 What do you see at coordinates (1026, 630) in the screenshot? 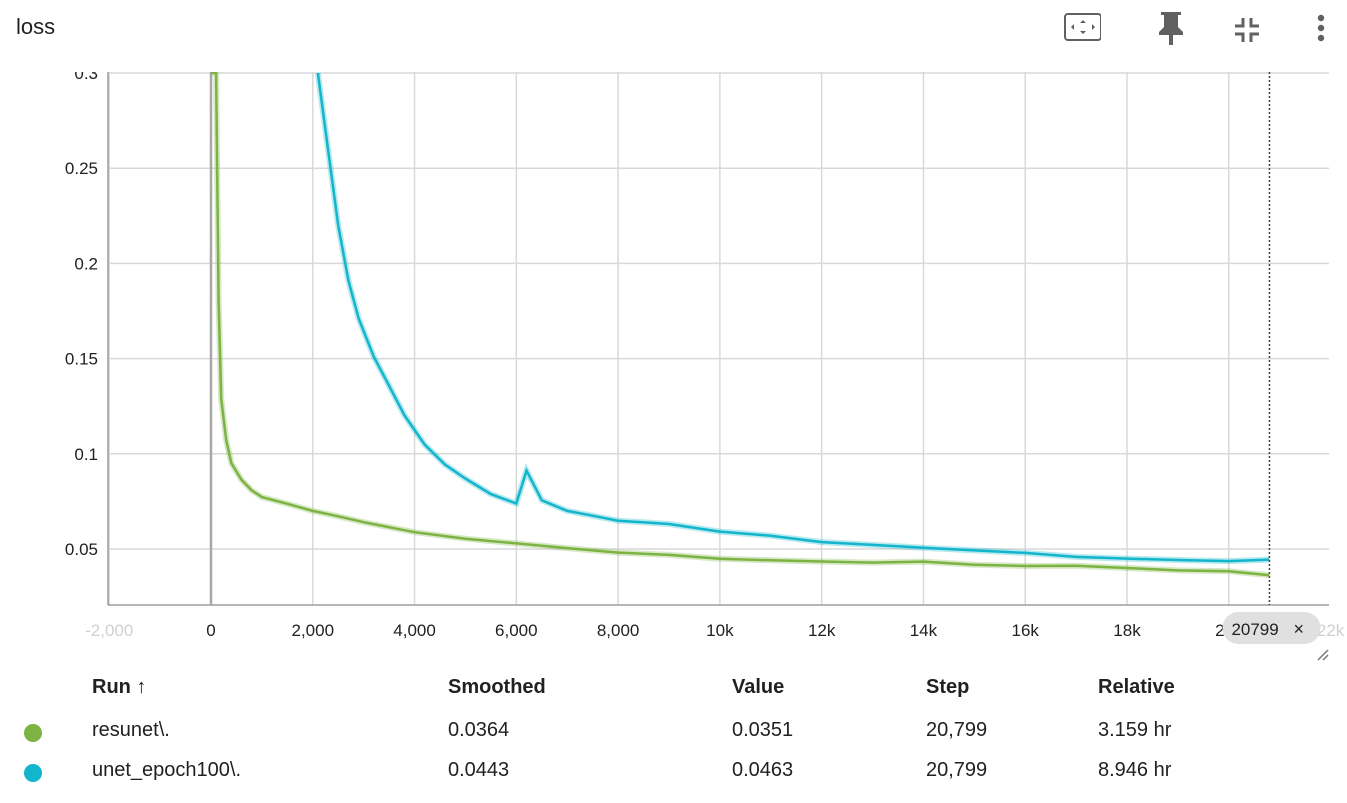
I see `x-tick-label: 16k` at bounding box center [1026, 630].